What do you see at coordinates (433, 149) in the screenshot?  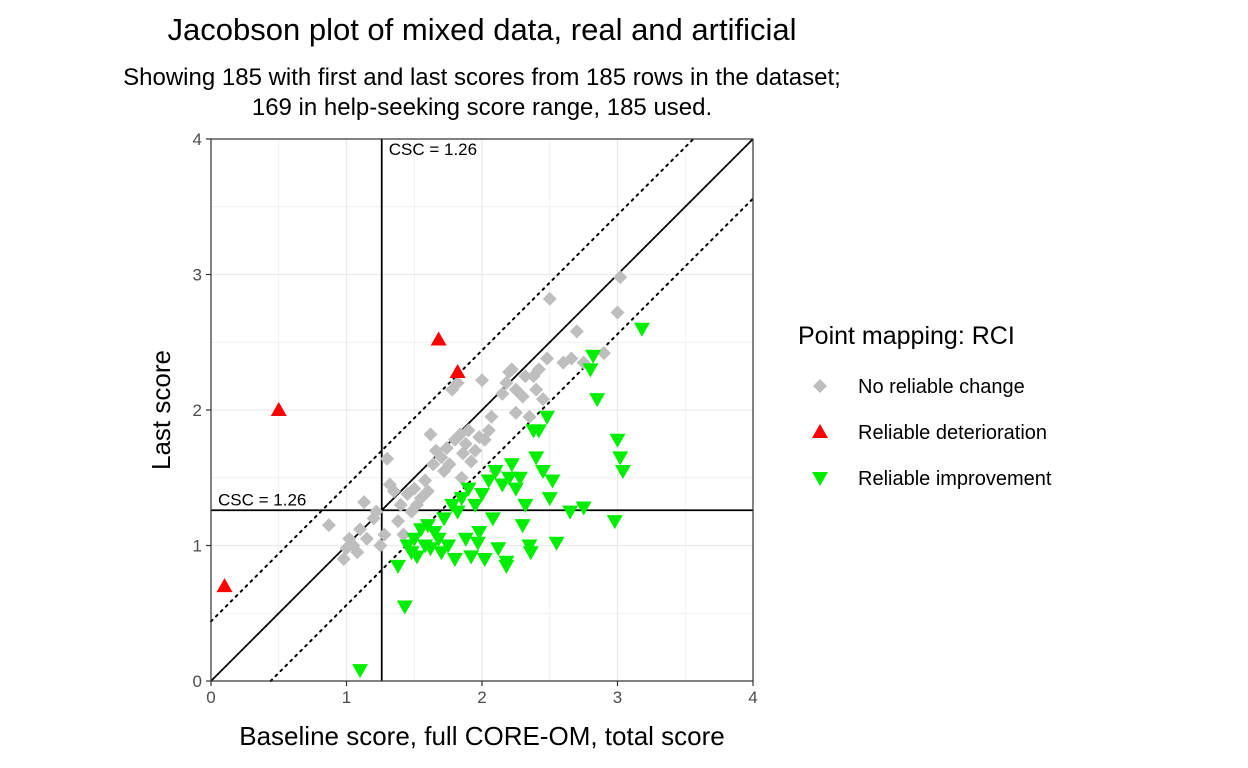 I see `csc-label-vertical: CSC = 1.26` at bounding box center [433, 149].